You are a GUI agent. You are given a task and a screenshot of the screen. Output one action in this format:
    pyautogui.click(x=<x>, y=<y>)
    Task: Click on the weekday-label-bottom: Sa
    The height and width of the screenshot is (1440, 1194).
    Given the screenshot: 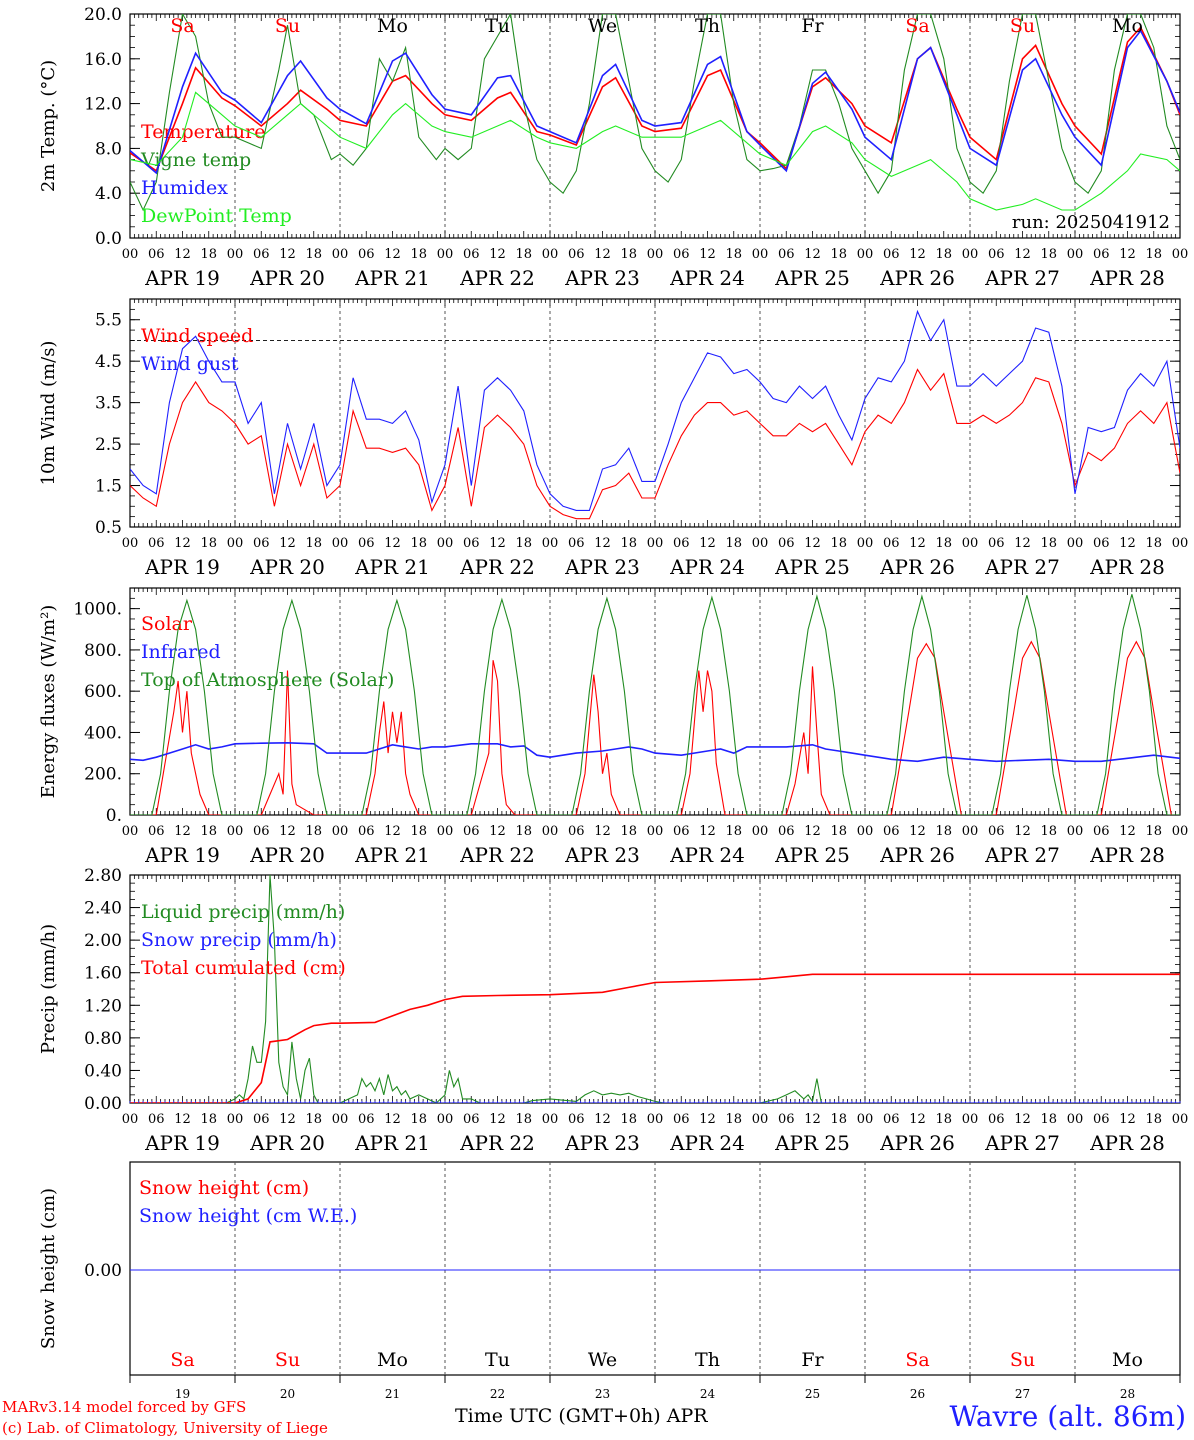 What is the action you would take?
    pyautogui.click(x=182, y=1360)
    